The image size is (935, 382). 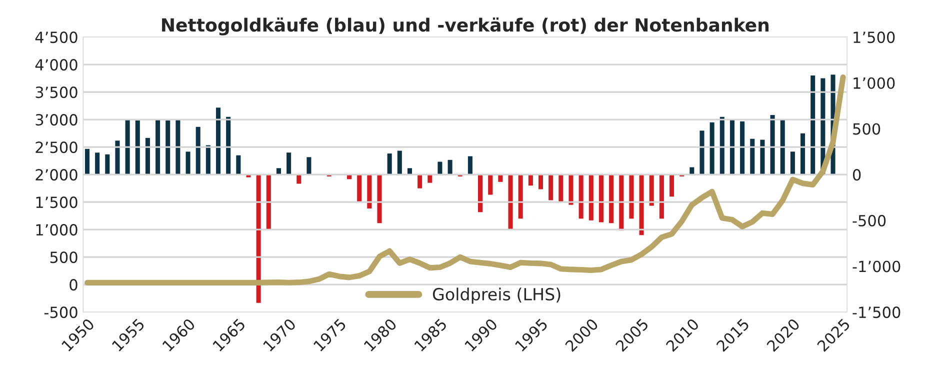 What do you see at coordinates (856, 175) in the screenshot?
I see `y2-tick-label: 0` at bounding box center [856, 175].